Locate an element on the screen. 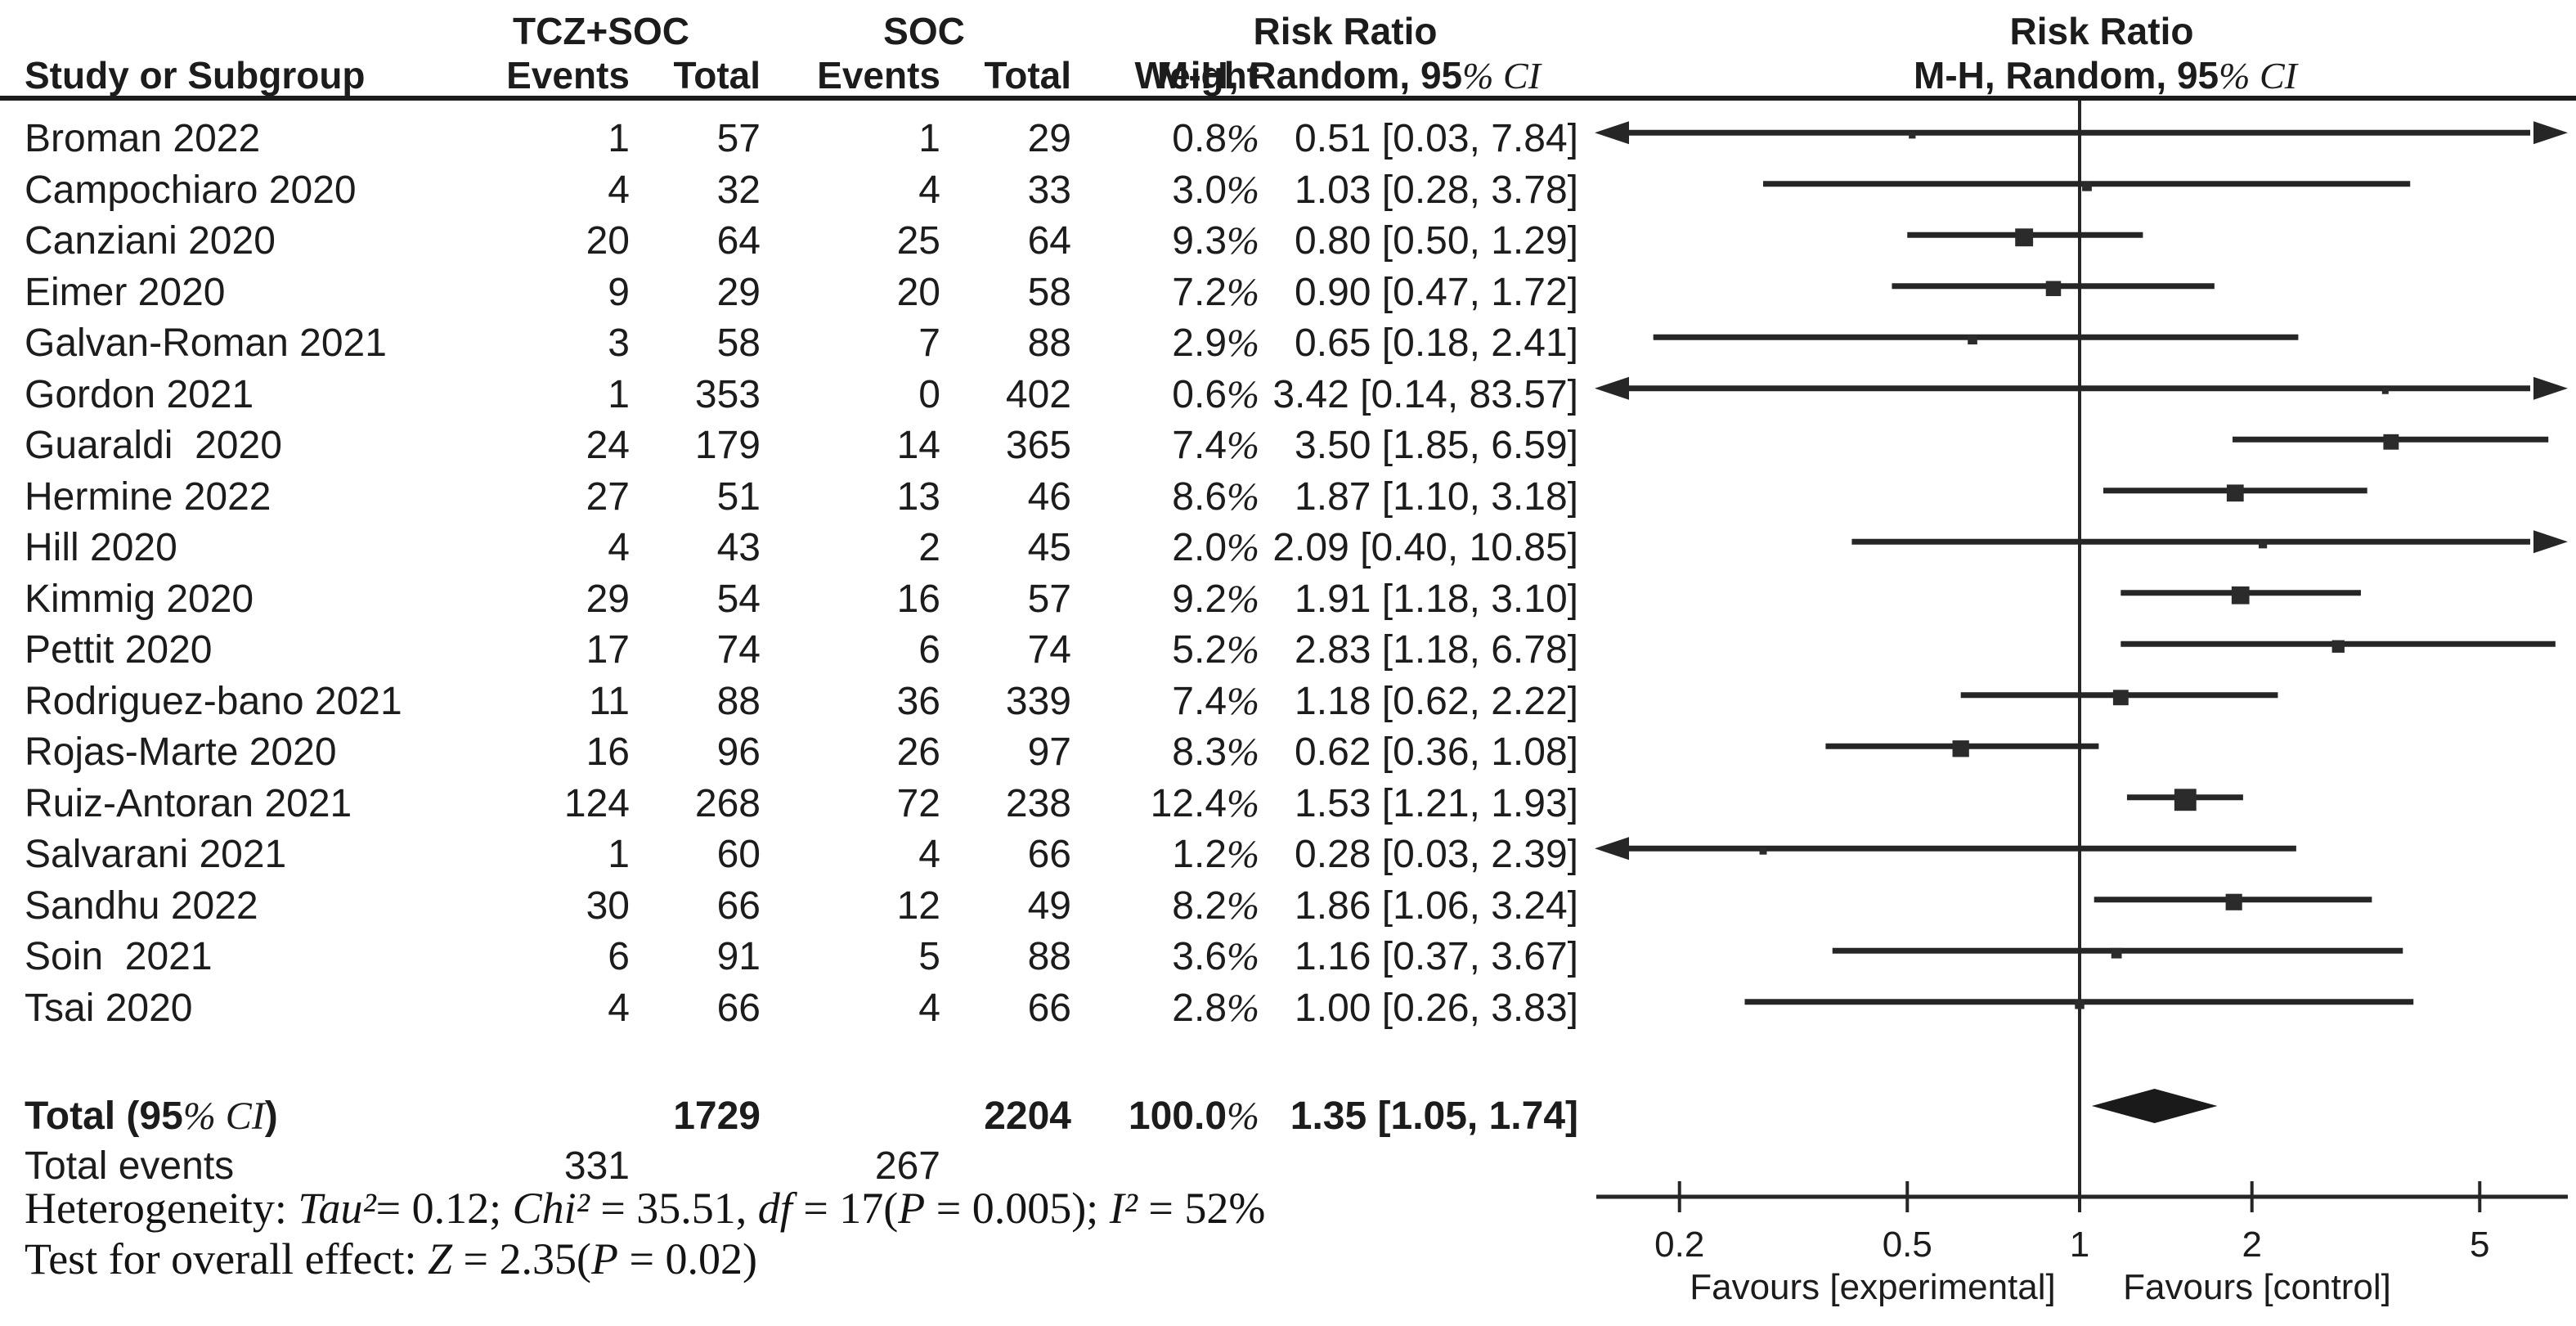 This screenshot has height=1326, width=2576. tcz-events-value: 29 is located at coordinates (608, 599).